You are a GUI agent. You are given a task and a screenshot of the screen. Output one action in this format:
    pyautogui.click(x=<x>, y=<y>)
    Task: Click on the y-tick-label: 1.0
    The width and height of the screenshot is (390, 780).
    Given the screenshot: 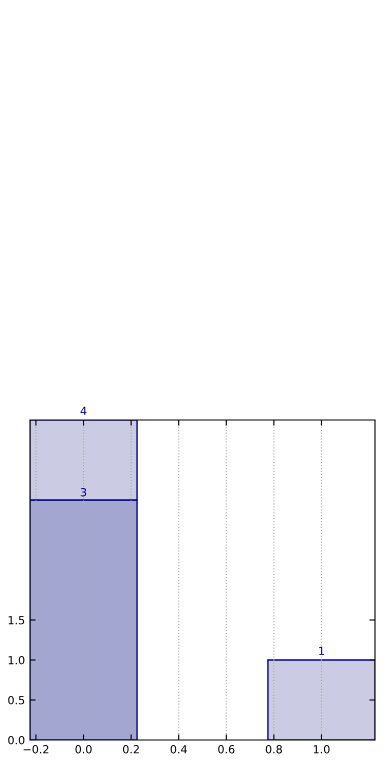 What is the action you would take?
    pyautogui.click(x=16, y=660)
    